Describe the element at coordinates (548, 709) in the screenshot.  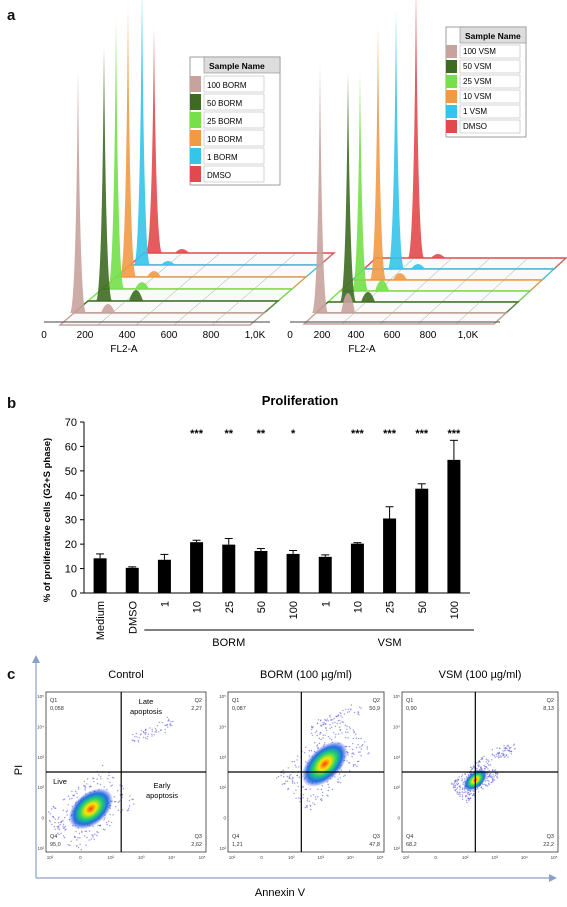
I see `quadrant-q2-val: 8,13` at that location.